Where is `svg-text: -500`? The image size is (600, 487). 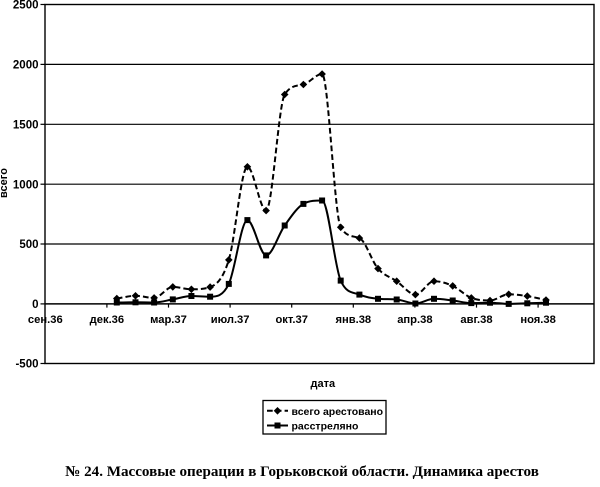 svg-text: -500 is located at coordinates (26, 365).